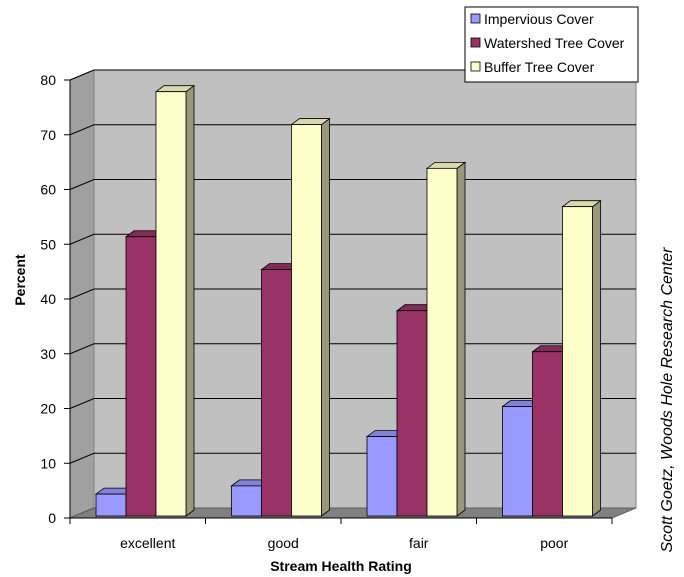 This screenshot has width=684, height=577. I want to click on legend-box, so click(551, 44).